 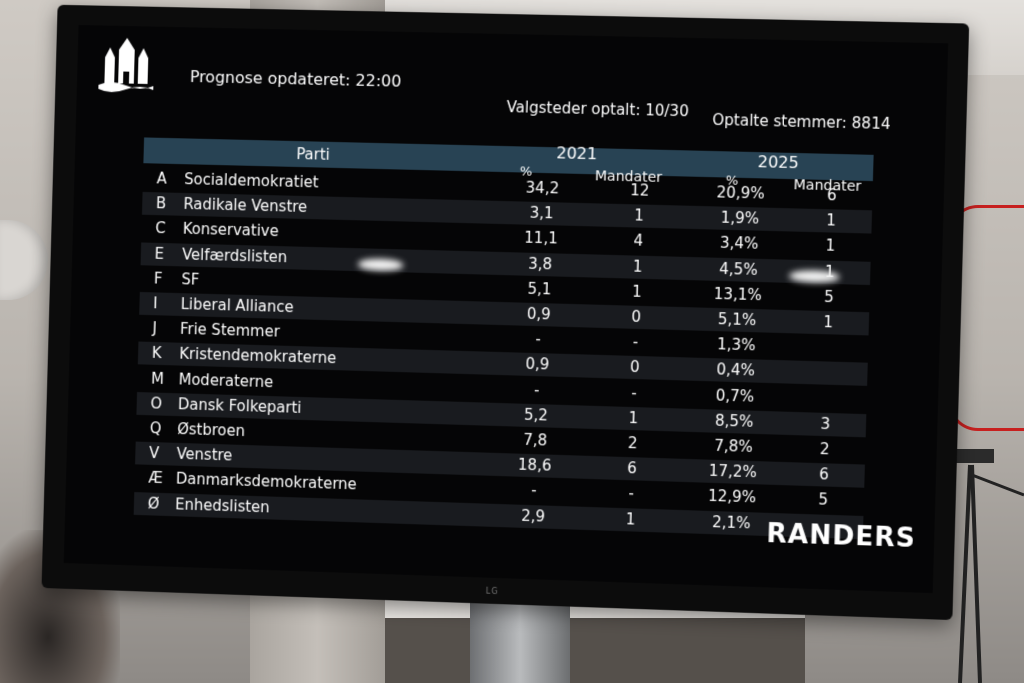 What do you see at coordinates (230, 330) in the screenshot?
I see `party-name: Frie Stemmer` at bounding box center [230, 330].